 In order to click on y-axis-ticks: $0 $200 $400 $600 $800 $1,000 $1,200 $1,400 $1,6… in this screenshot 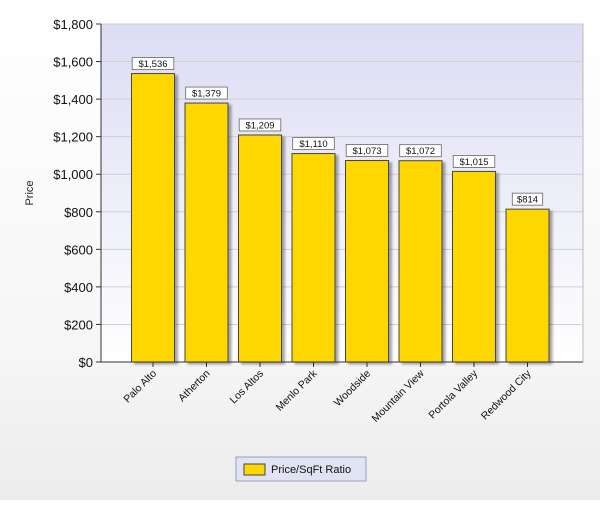, I will do `click(77, 193)`.